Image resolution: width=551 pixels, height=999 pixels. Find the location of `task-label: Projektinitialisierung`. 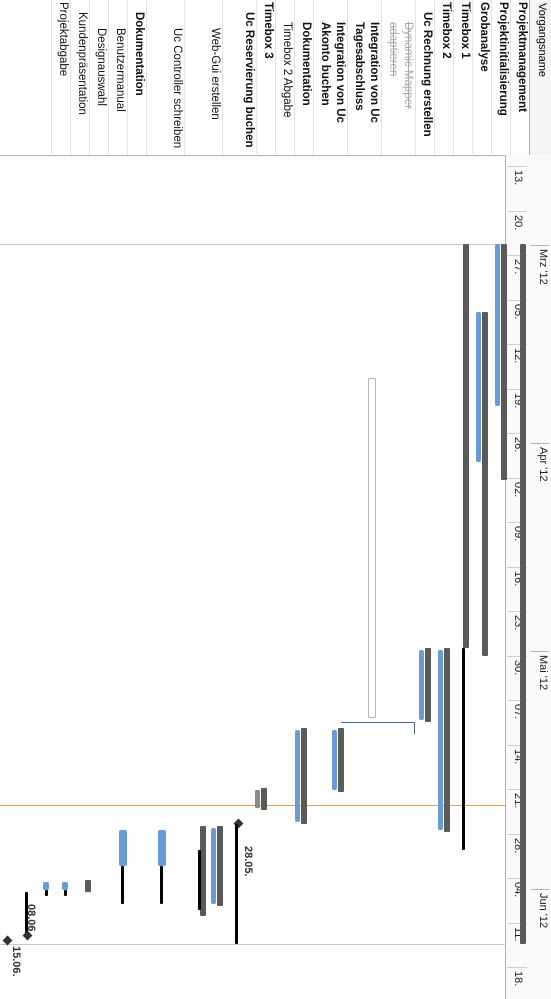

task-label: Projektinitialisierung is located at coordinates (503, 59).